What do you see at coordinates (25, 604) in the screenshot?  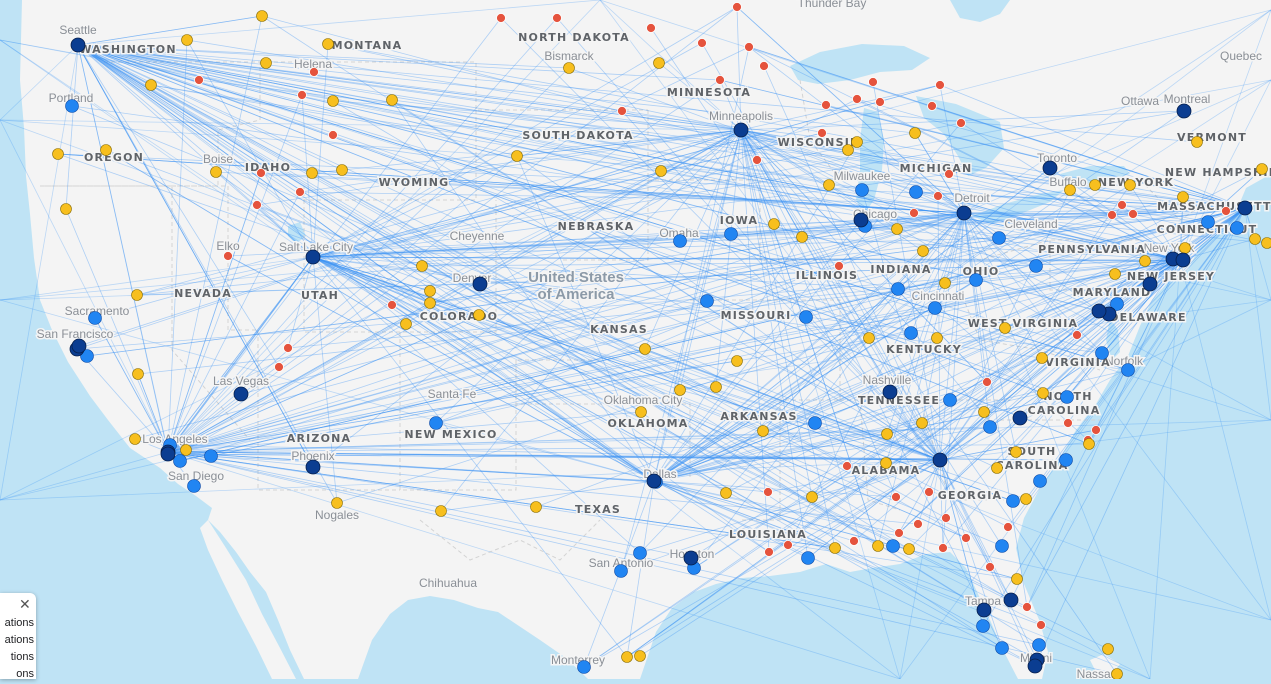 I see `close-icon: ✕` at bounding box center [25, 604].